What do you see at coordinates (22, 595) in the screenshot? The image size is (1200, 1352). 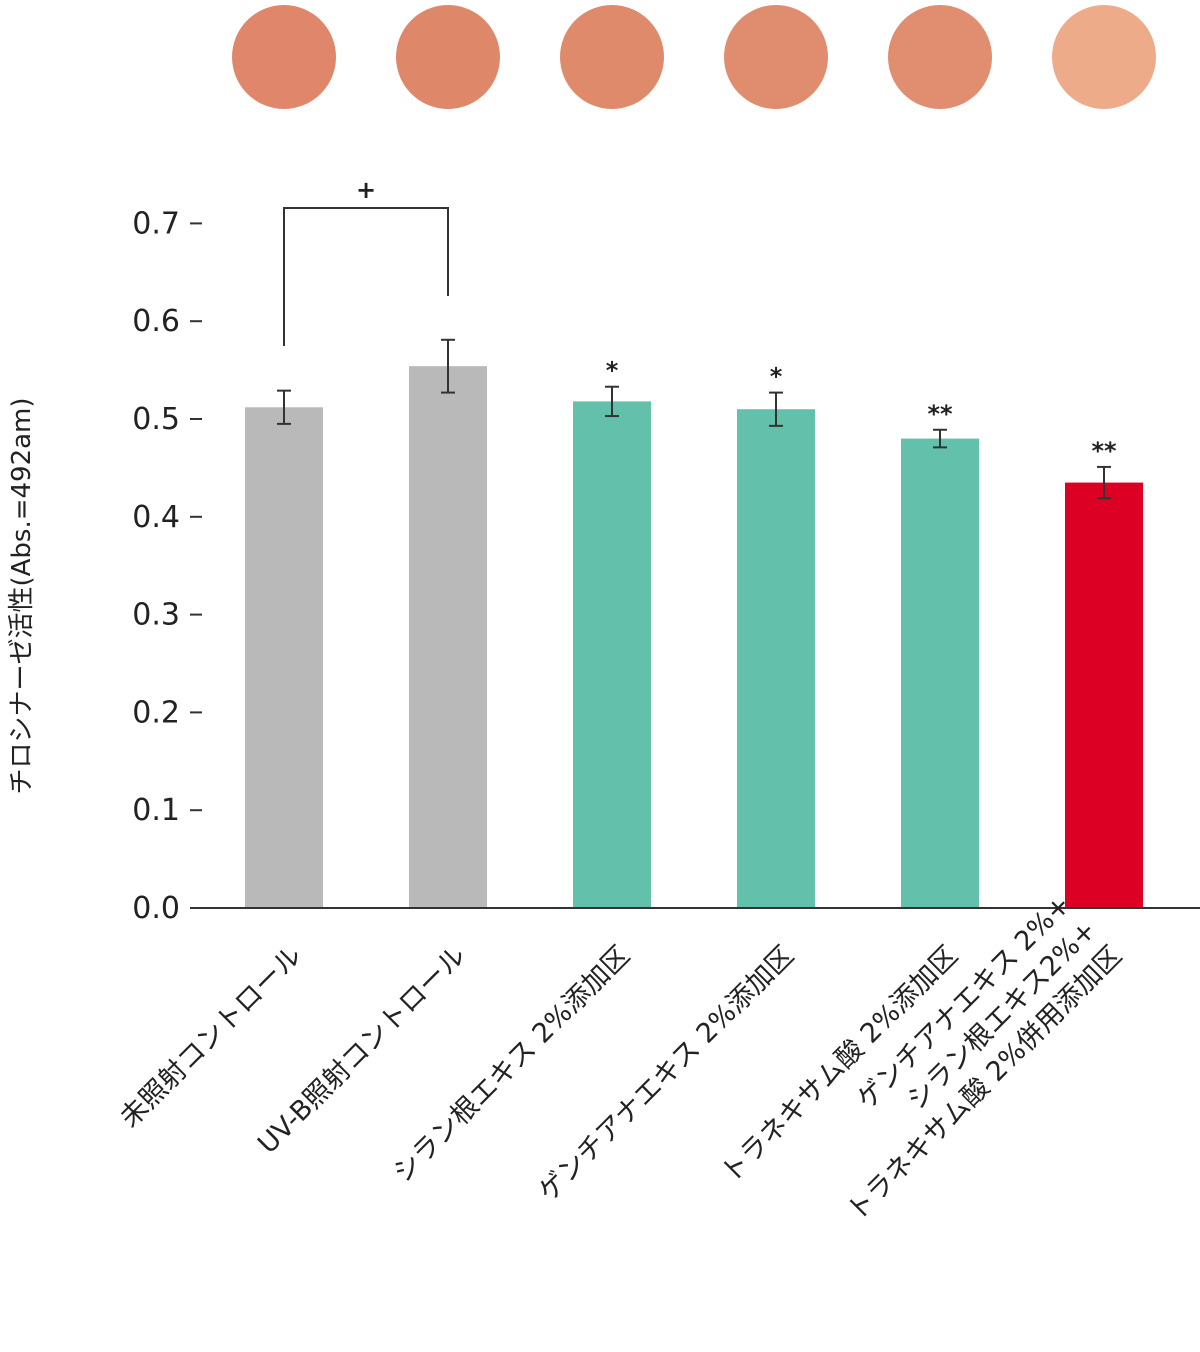 I see `y-axis-label: チロシナーゼ活性(Abs.=492am)` at bounding box center [22, 595].